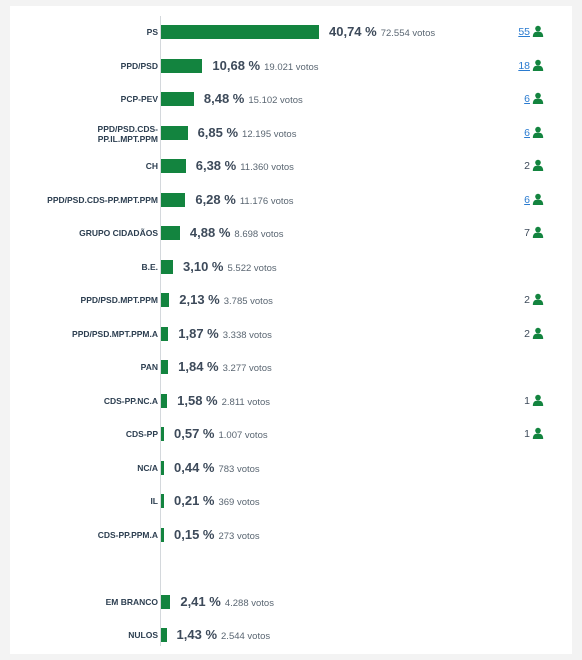 The height and width of the screenshot is (660, 582). What do you see at coordinates (130, 400) in the screenshot?
I see `party-label: CDS-PP.NC.A` at bounding box center [130, 400].